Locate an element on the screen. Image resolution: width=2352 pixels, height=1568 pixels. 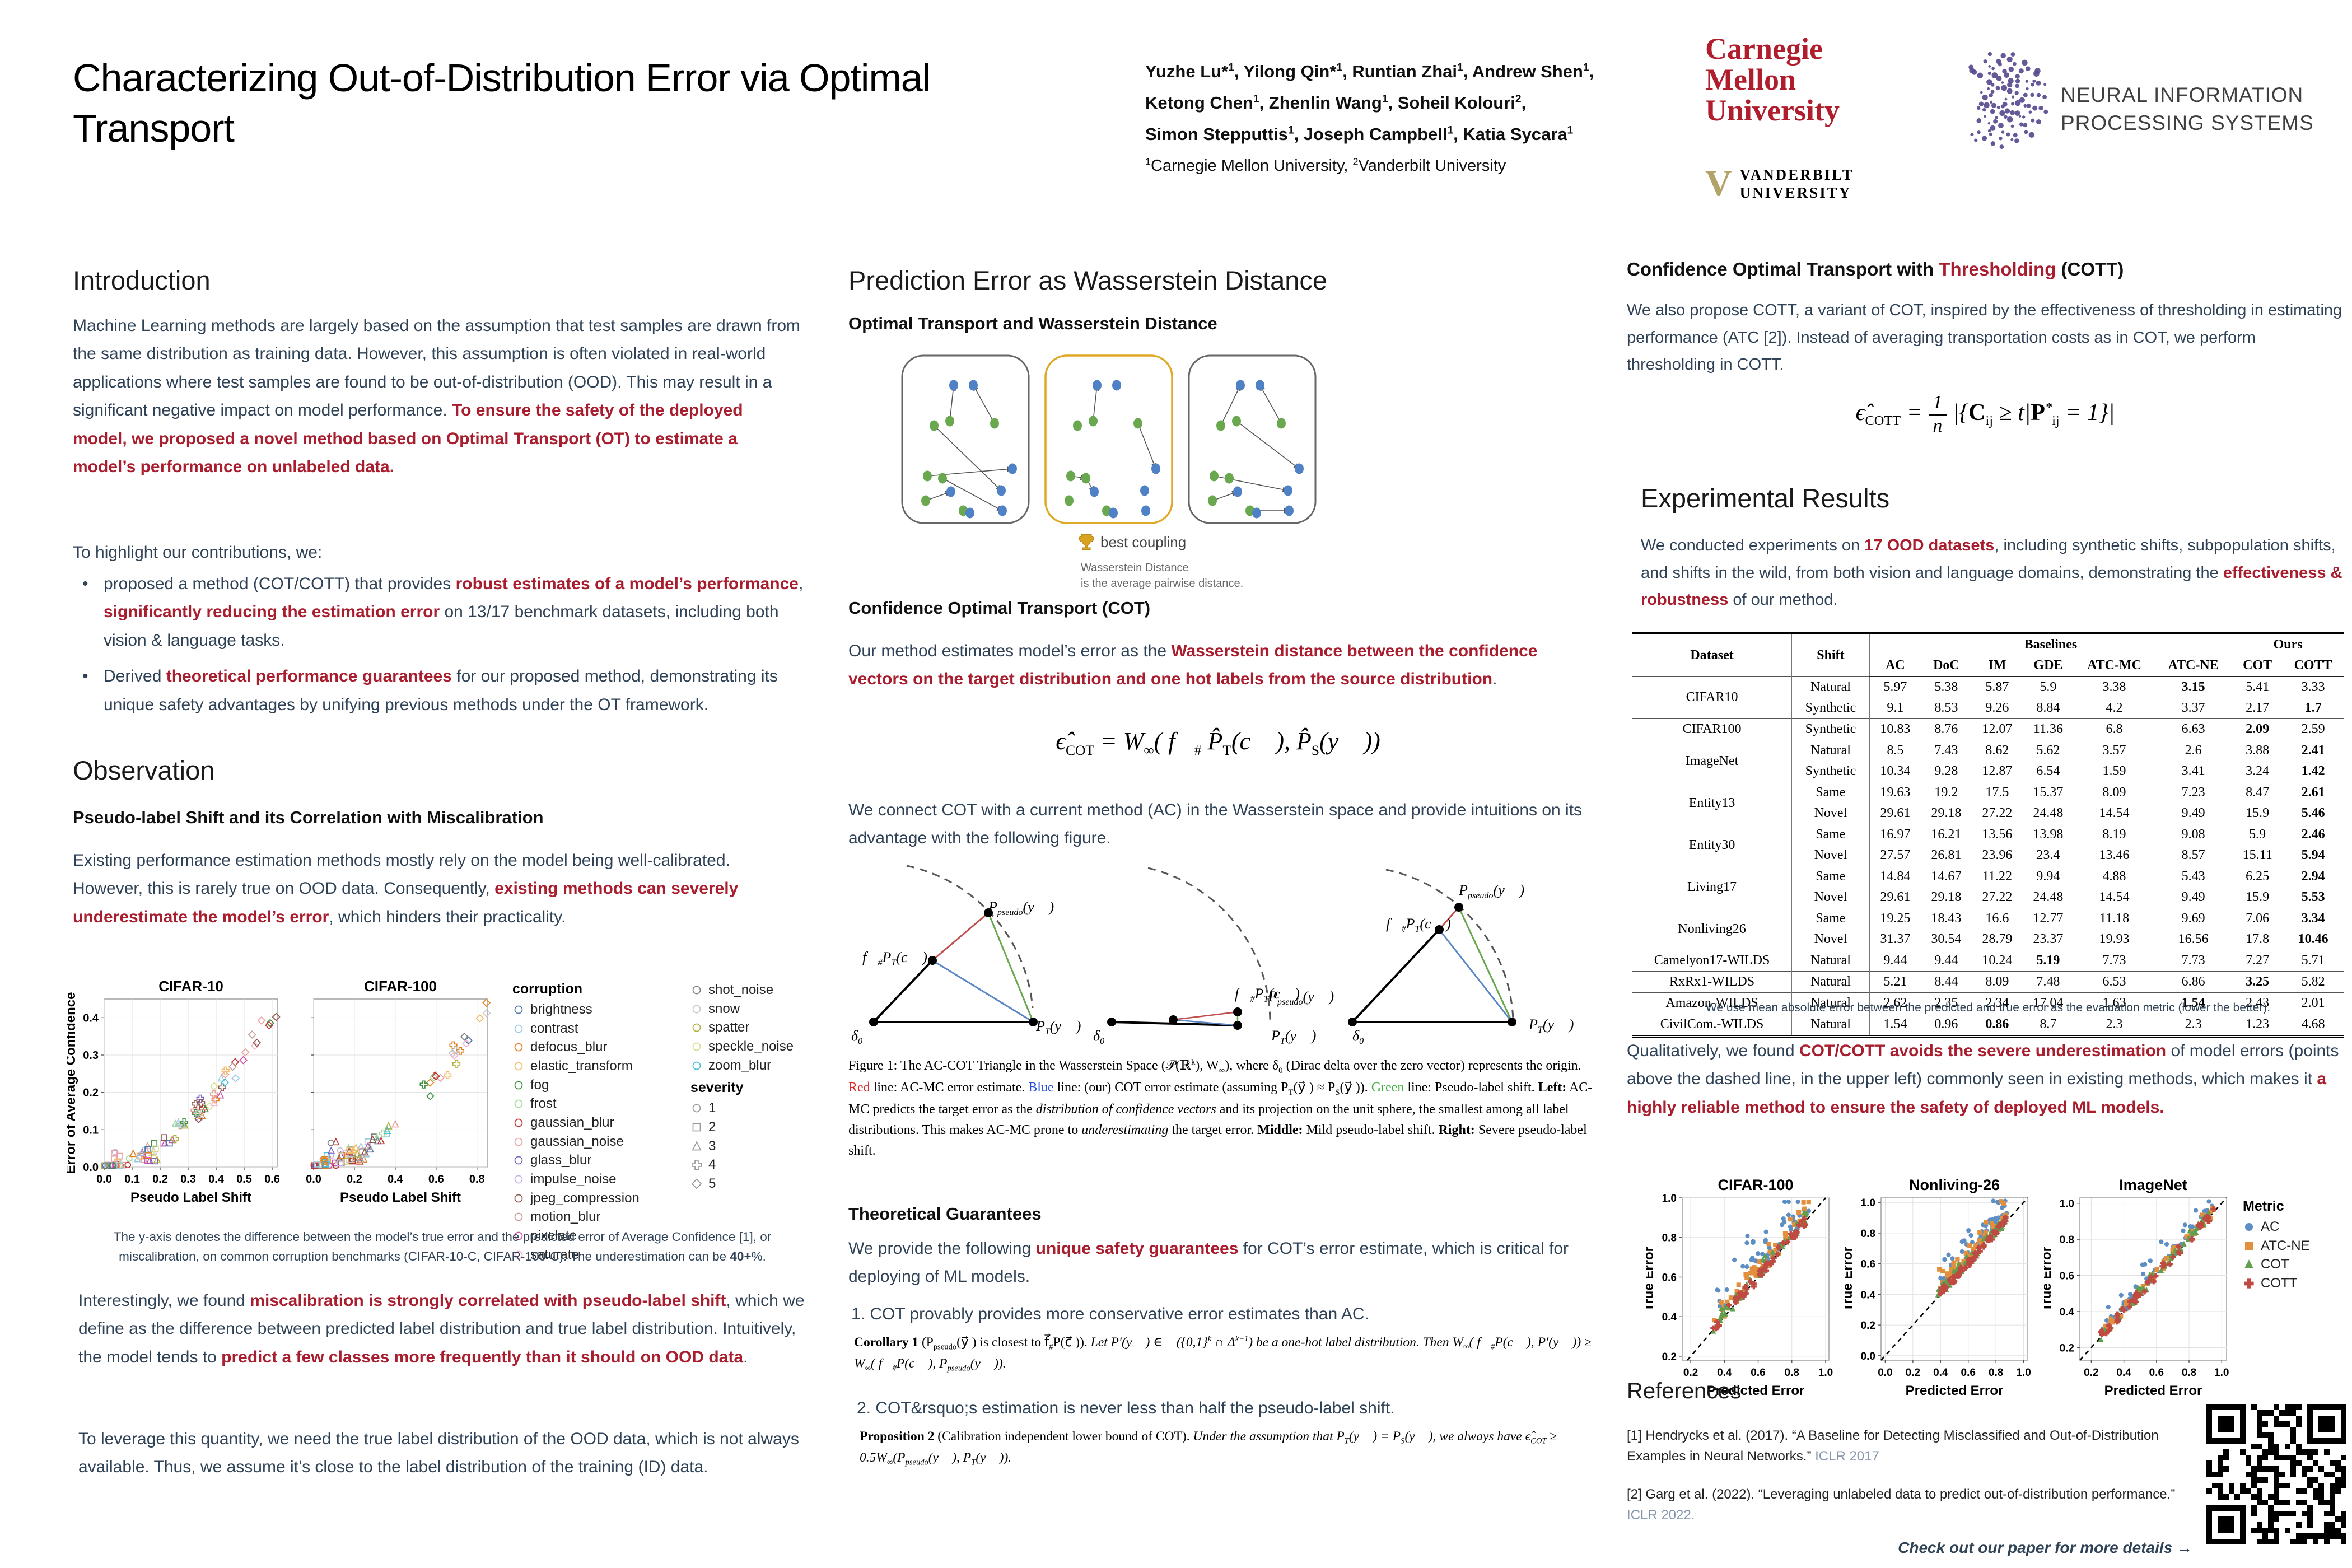
cmu-logo: Carnegie Mellon University is located at coordinates (1773, 80).